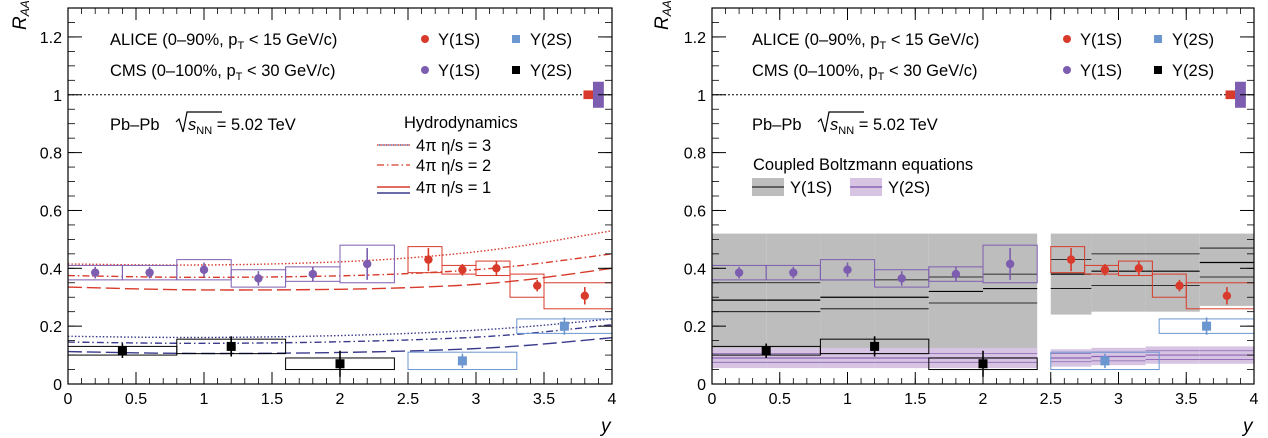 Image resolution: width=1268 pixels, height=438 pixels. What do you see at coordinates (1101, 71) in the screenshot?
I see `right-legend-cms-1s: Υ(1S)` at bounding box center [1101, 71].